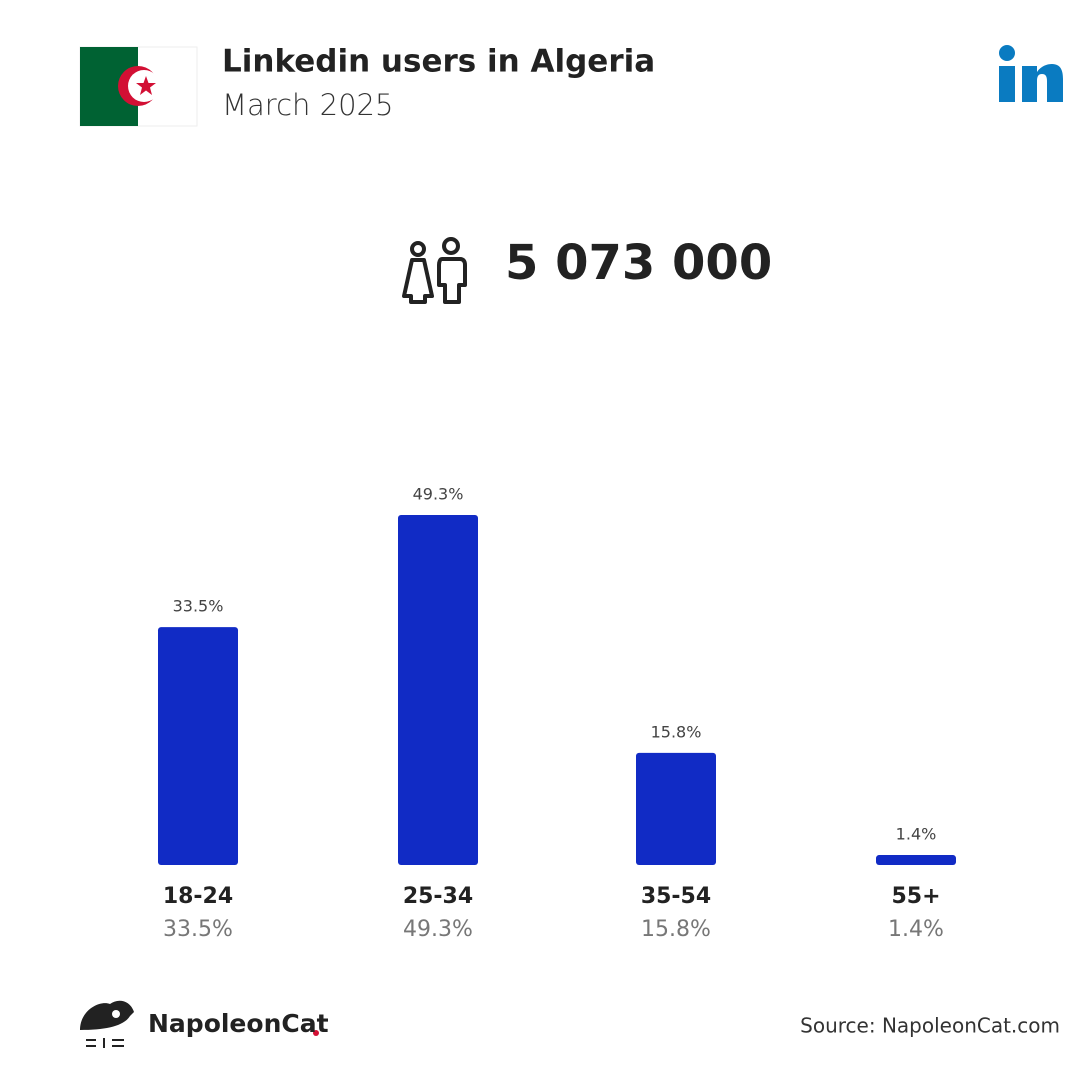 The image size is (1080, 1084). Describe the element at coordinates (438, 494) in the screenshot. I see `data-label: 49.3%` at that location.